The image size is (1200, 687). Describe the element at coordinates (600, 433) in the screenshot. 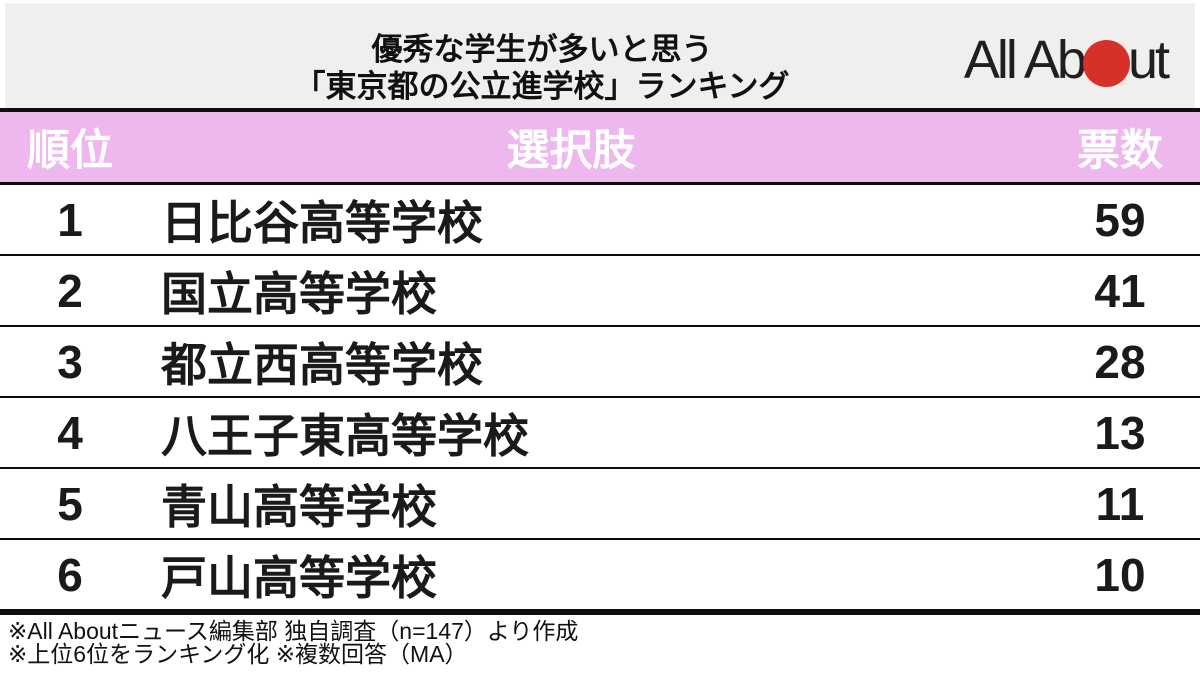

I see `table-row: 4 八王子東高等学校 13` at that location.